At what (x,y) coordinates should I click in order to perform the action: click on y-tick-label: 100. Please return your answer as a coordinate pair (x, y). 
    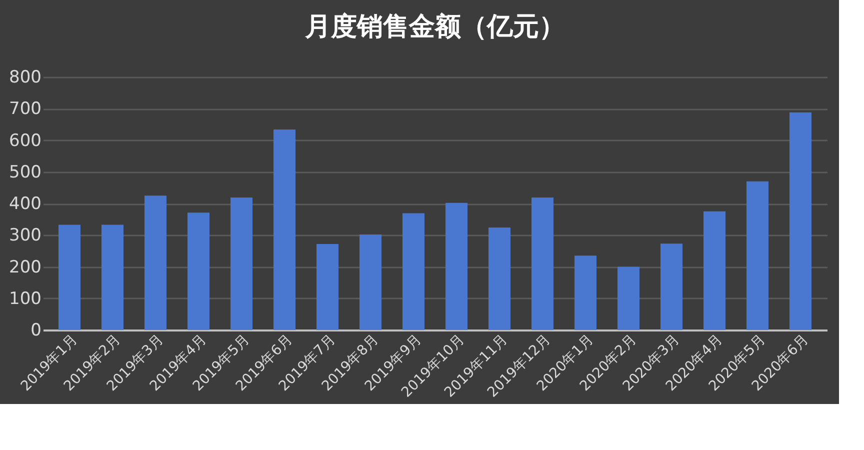
    Looking at the image, I should click on (25, 298).